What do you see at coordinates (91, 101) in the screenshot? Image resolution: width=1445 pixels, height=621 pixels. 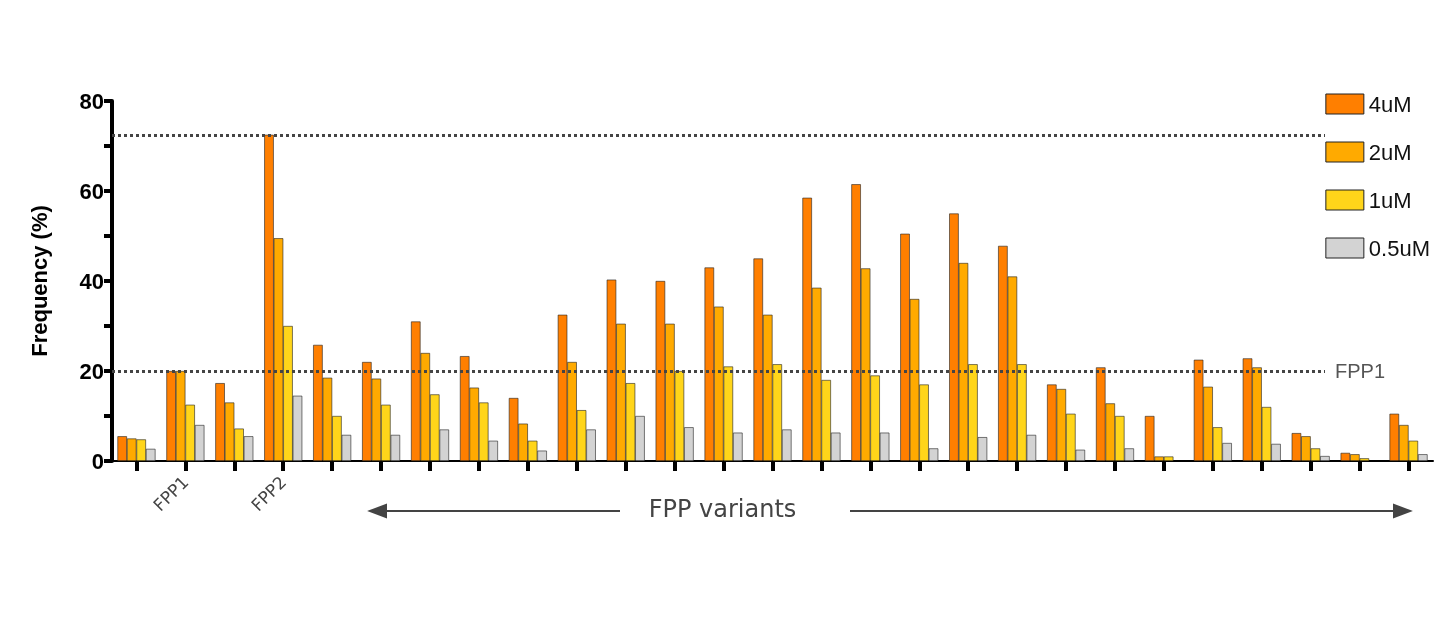 I see `y-tick-label: 80` at bounding box center [91, 101].